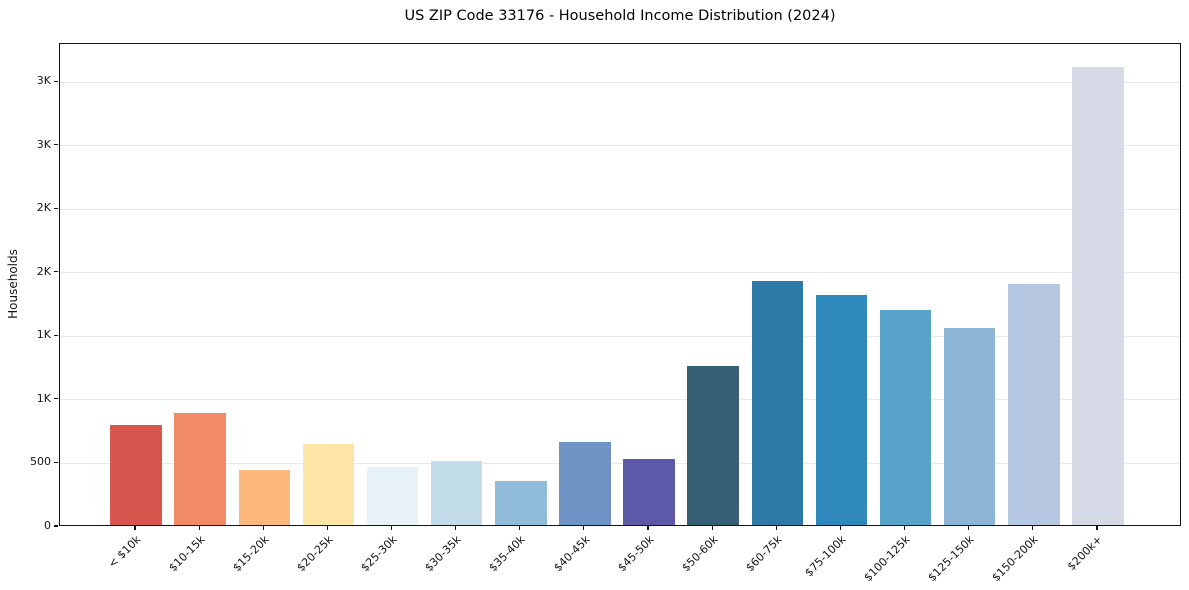 Image resolution: width=1189 pixels, height=590 pixels. I want to click on bar-$50-60k, so click(713, 445).